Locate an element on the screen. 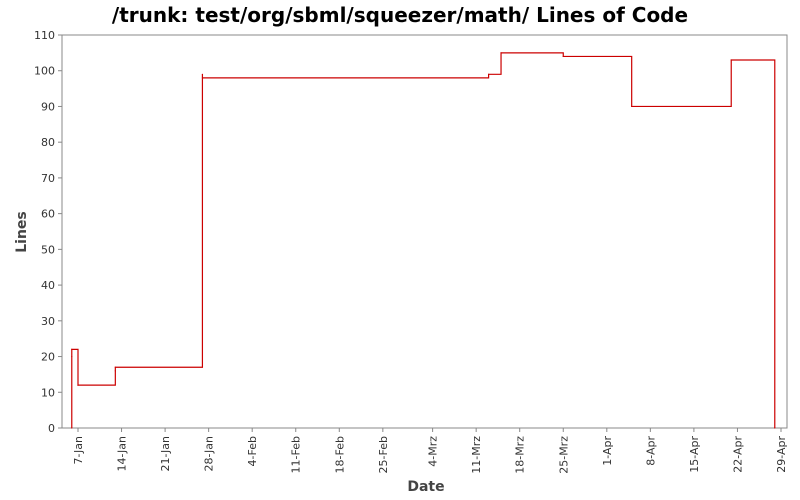 This screenshot has width=800, height=500. y-axis: 0 10 20 30 40 50 60 70 80 90 100 110 is located at coordinates (48, 232).